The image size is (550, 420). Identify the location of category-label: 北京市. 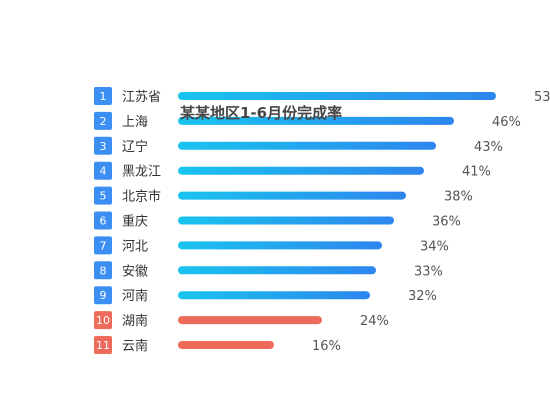
(141, 197).